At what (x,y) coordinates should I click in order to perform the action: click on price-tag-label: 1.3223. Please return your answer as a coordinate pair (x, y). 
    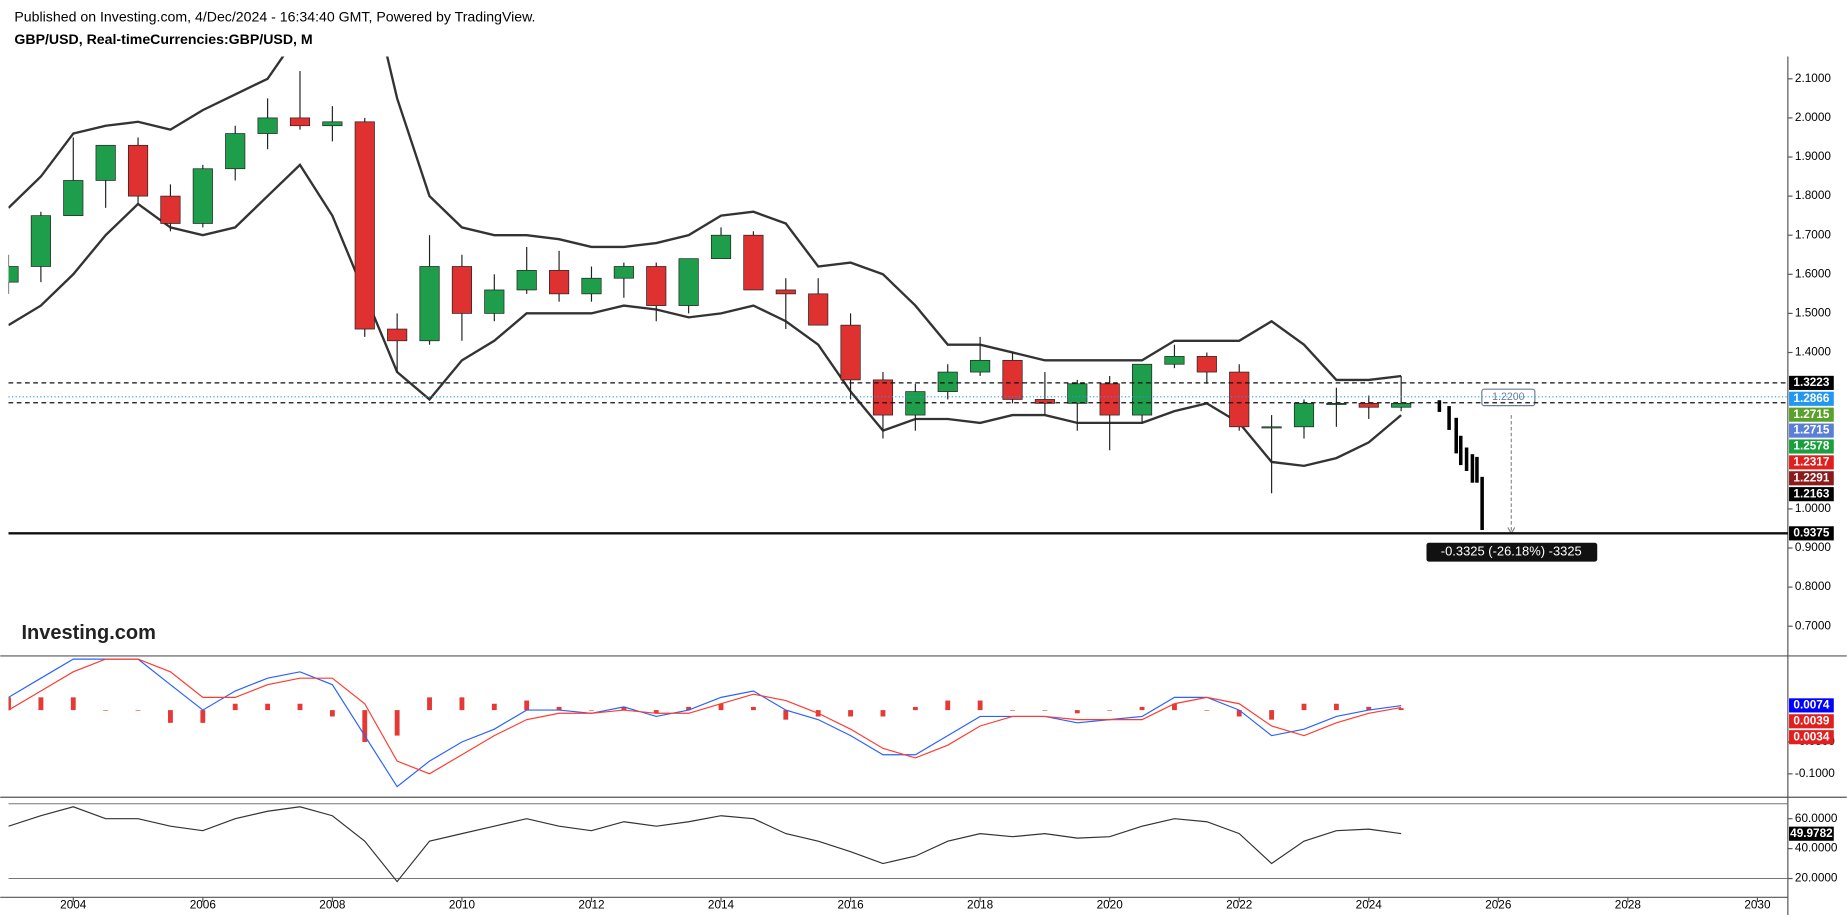
    Looking at the image, I should click on (1811, 382).